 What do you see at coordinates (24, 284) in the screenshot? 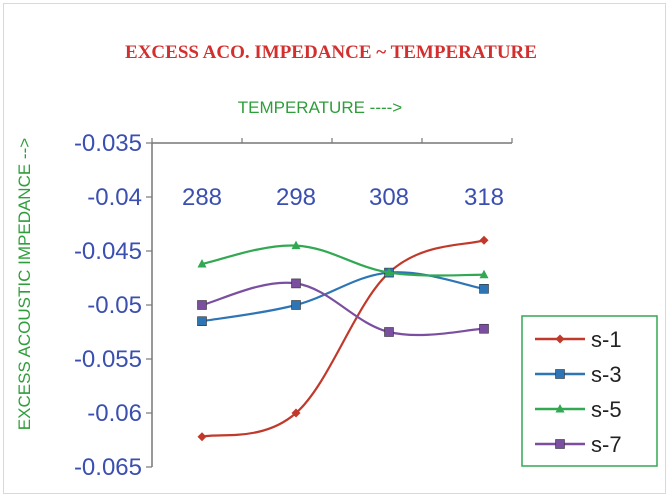
I see `y-axis-label: EXCESS ACOUSTIC IMPEDANCE -->` at bounding box center [24, 284].